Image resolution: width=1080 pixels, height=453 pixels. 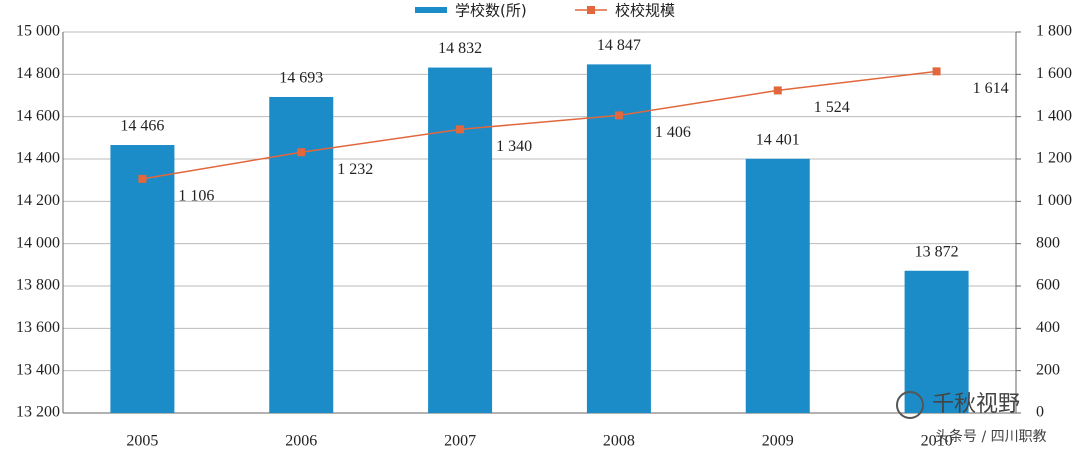 What do you see at coordinates (38, 200) in the screenshot?
I see `y-tick-label: 14 200` at bounding box center [38, 200].